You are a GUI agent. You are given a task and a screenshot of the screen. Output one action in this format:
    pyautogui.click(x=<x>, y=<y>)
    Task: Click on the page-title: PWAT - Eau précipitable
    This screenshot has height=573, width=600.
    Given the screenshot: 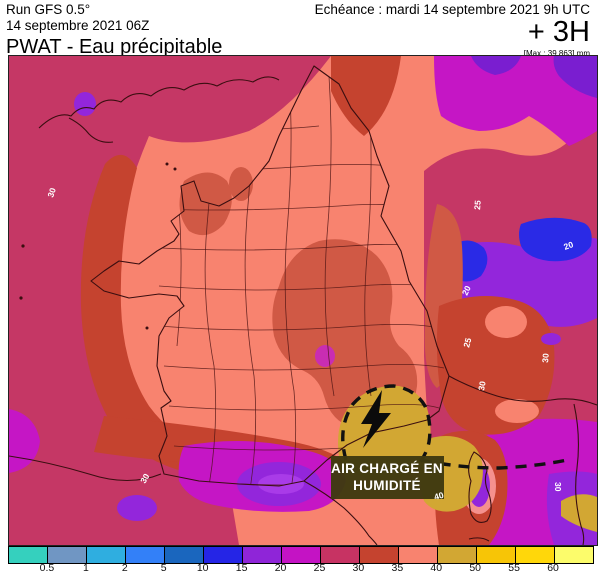 What is the action you would take?
    pyautogui.click(x=114, y=47)
    